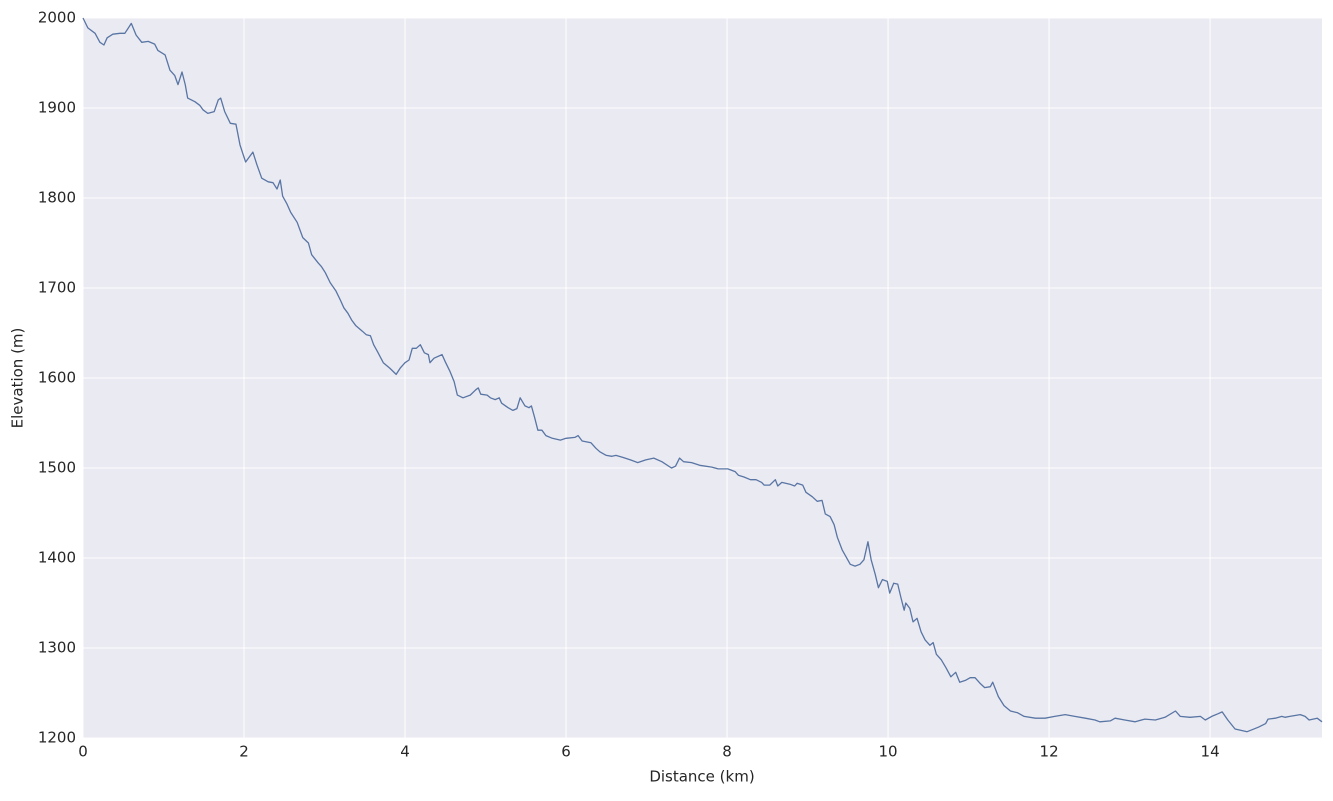 Image resolution: width=1333 pixels, height=801 pixels. What do you see at coordinates (57, 558) in the screenshot?
I see `y-tick-label: 1400` at bounding box center [57, 558].